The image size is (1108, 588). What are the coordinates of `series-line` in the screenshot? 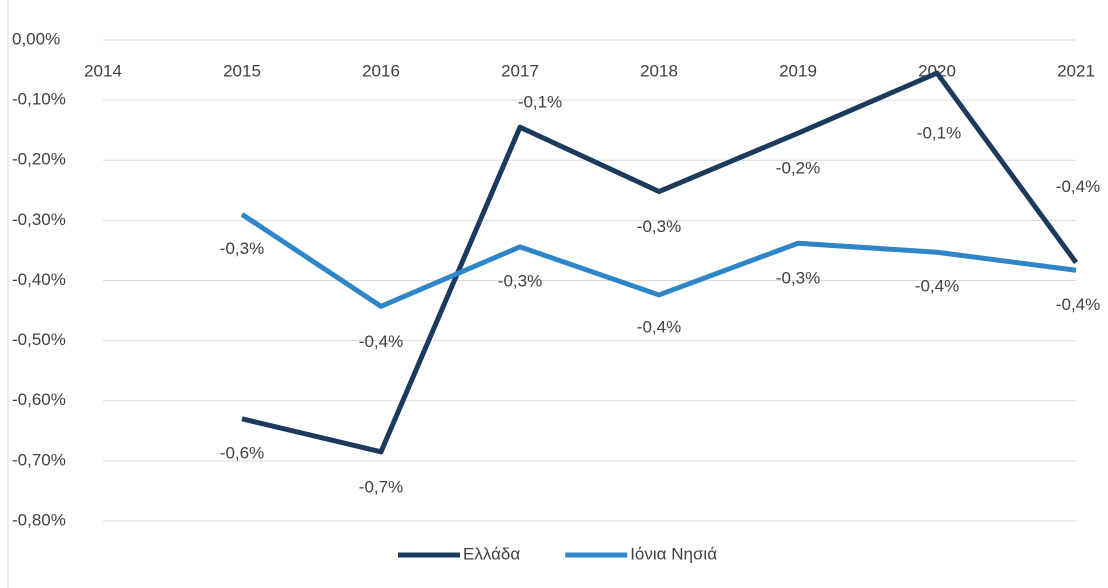 It's located at (658, 260).